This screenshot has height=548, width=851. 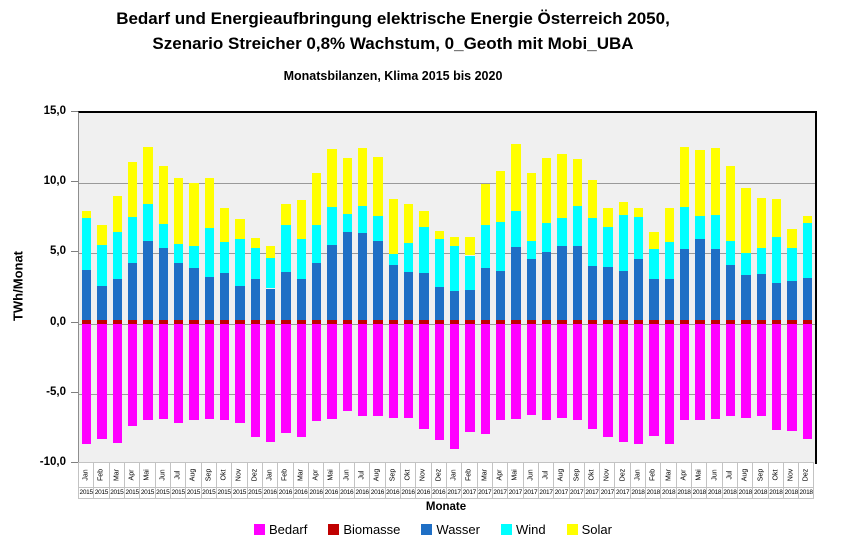 I want to click on y-tick-label: -10,0, so click(x=52, y=462).